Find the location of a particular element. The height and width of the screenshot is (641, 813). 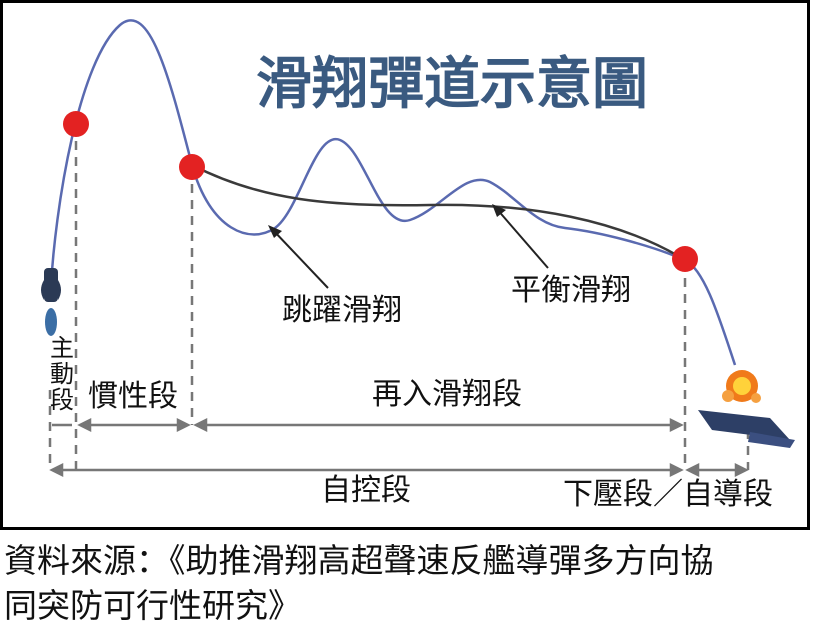

reentry-glide-segment-label: 再入滑翔段 is located at coordinates (447, 394).